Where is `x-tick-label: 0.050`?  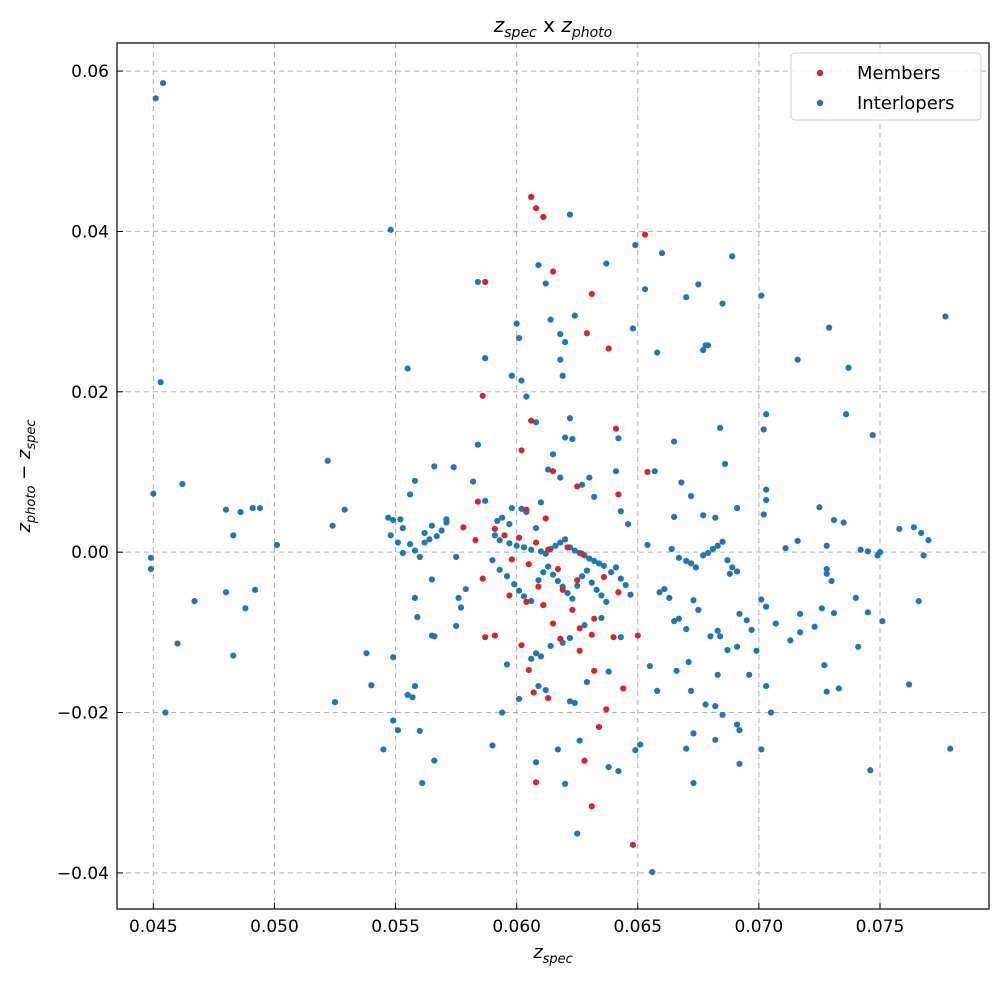 x-tick-label: 0.050 is located at coordinates (274, 927).